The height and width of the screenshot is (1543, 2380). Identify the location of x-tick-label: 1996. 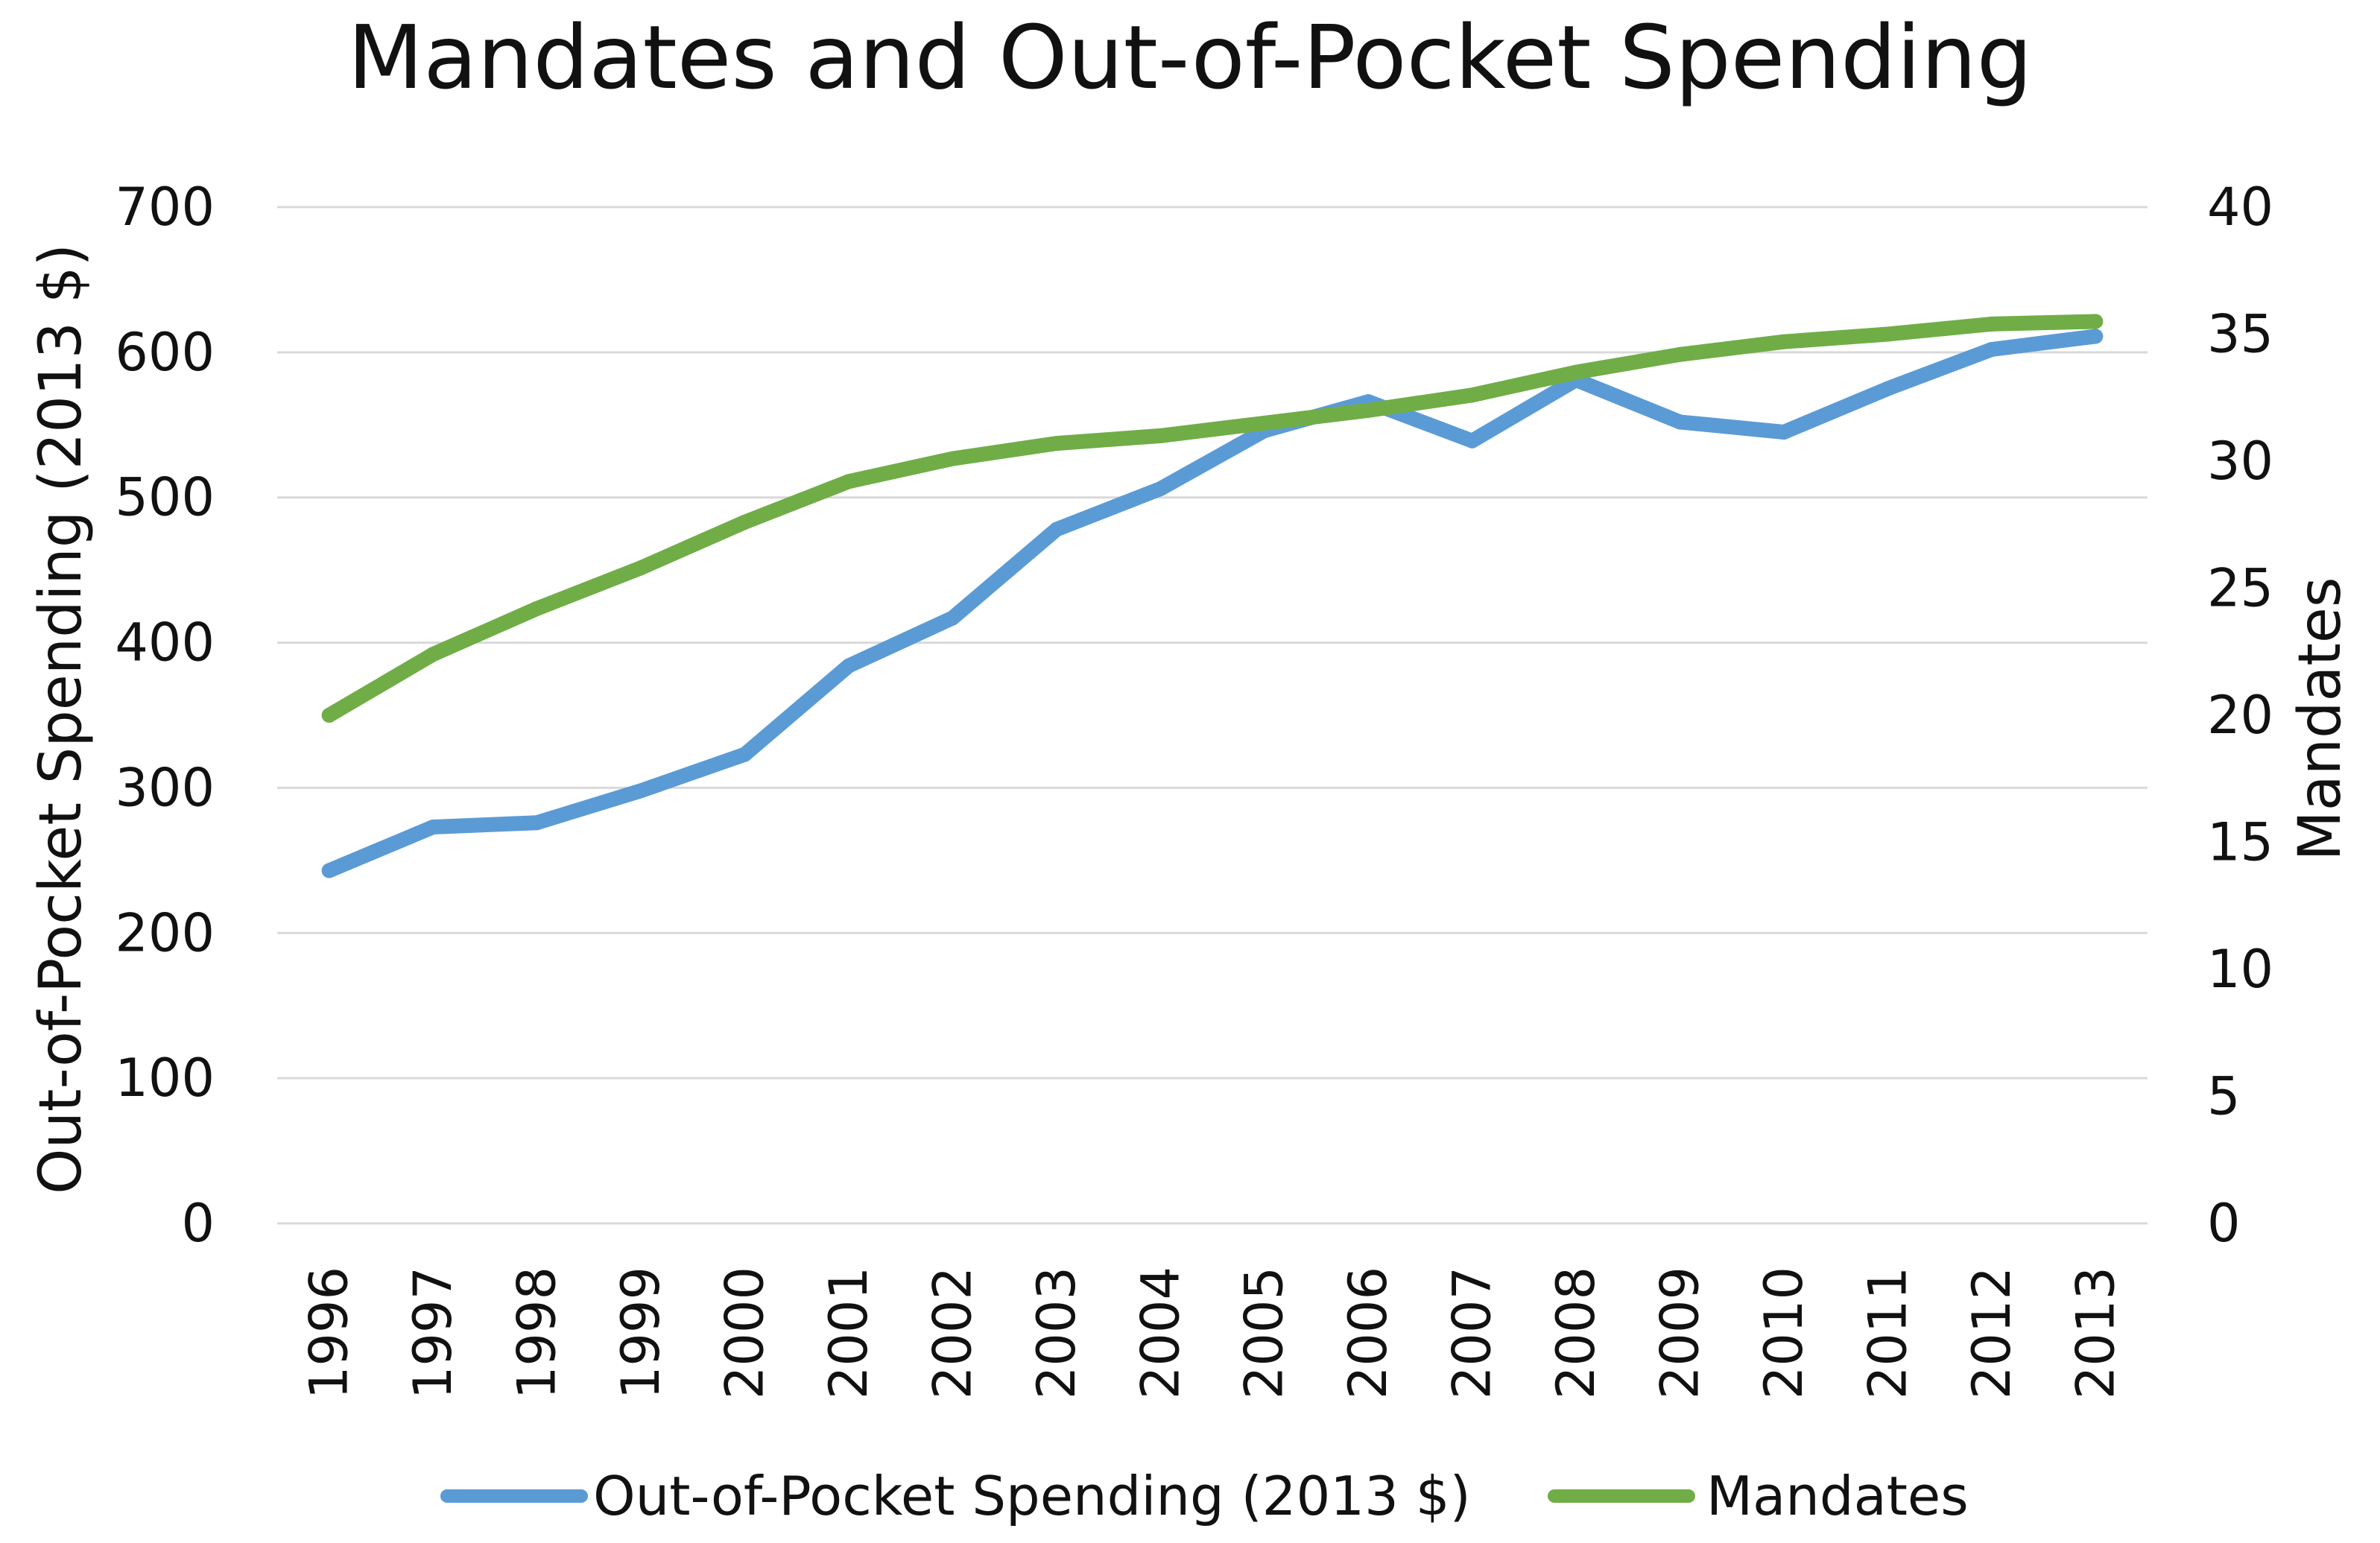
(329, 1333).